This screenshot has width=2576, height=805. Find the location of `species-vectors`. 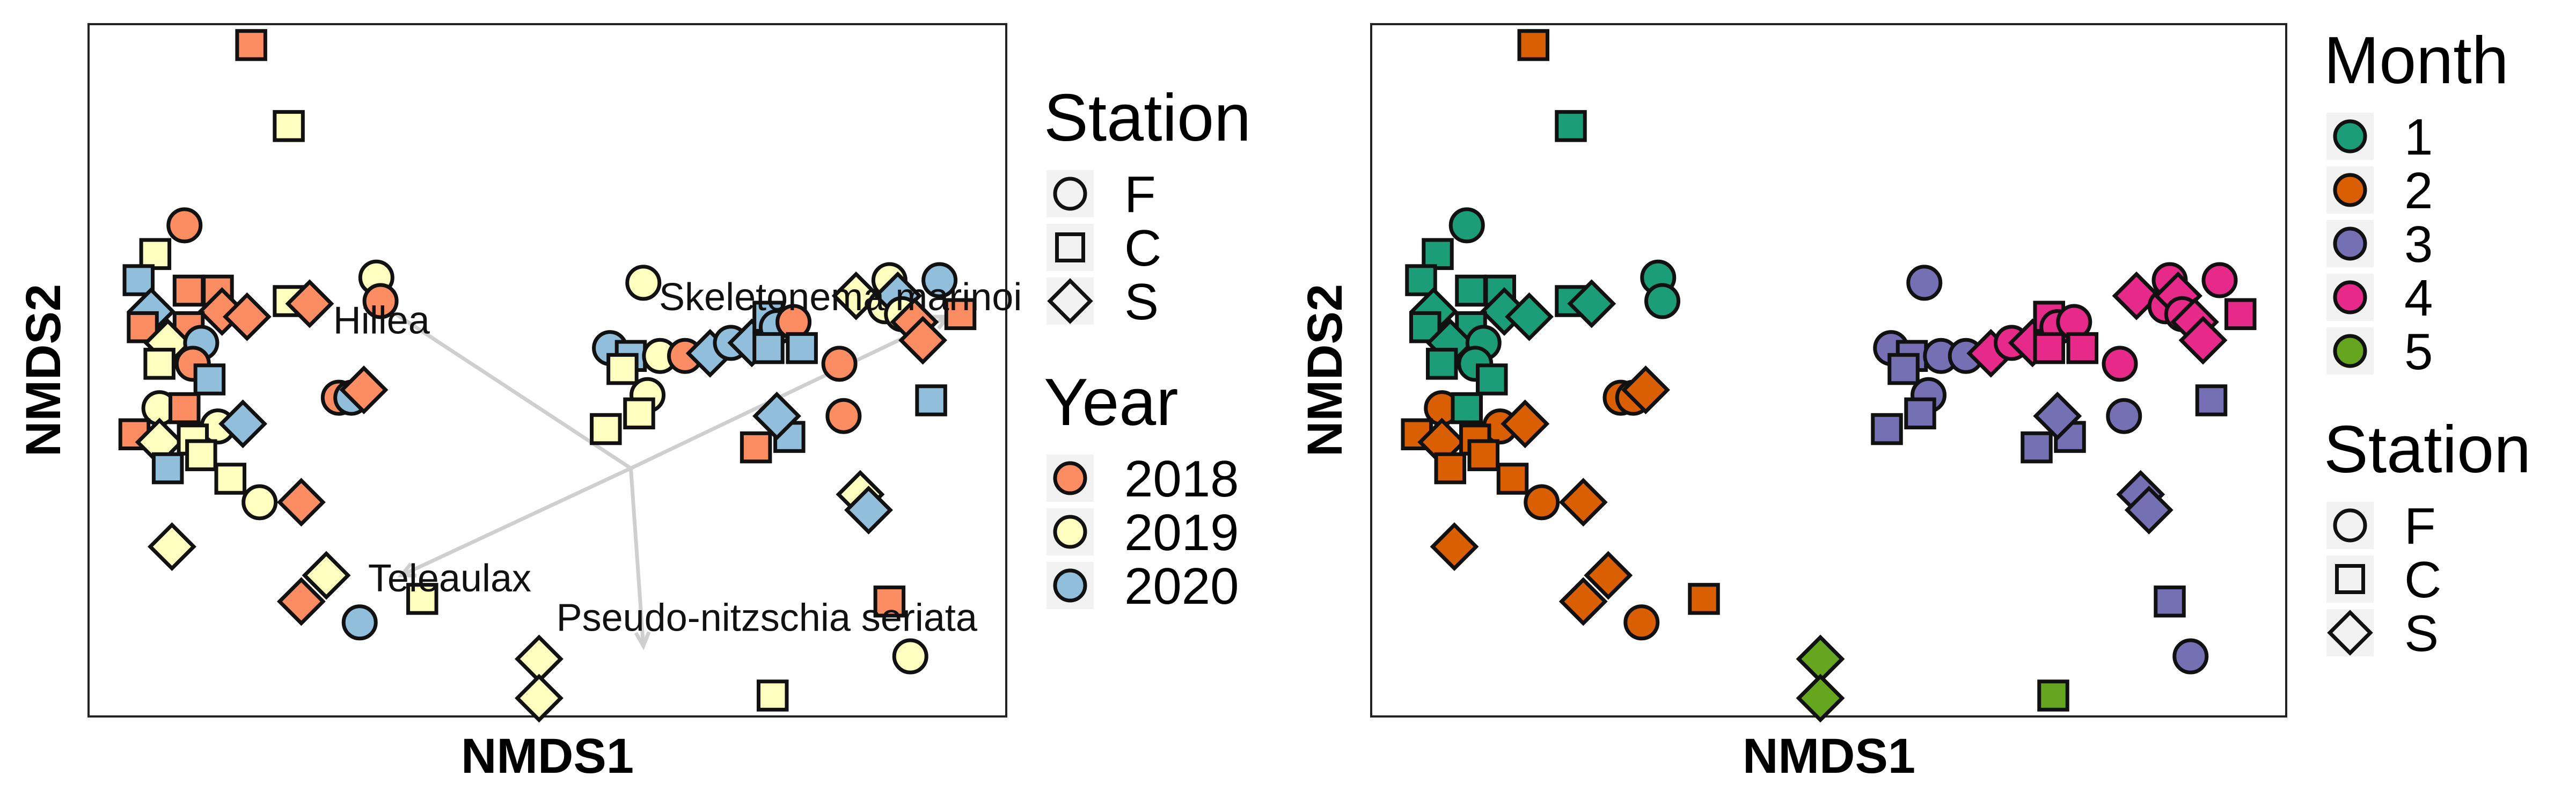

species-vectors is located at coordinates (658, 471).